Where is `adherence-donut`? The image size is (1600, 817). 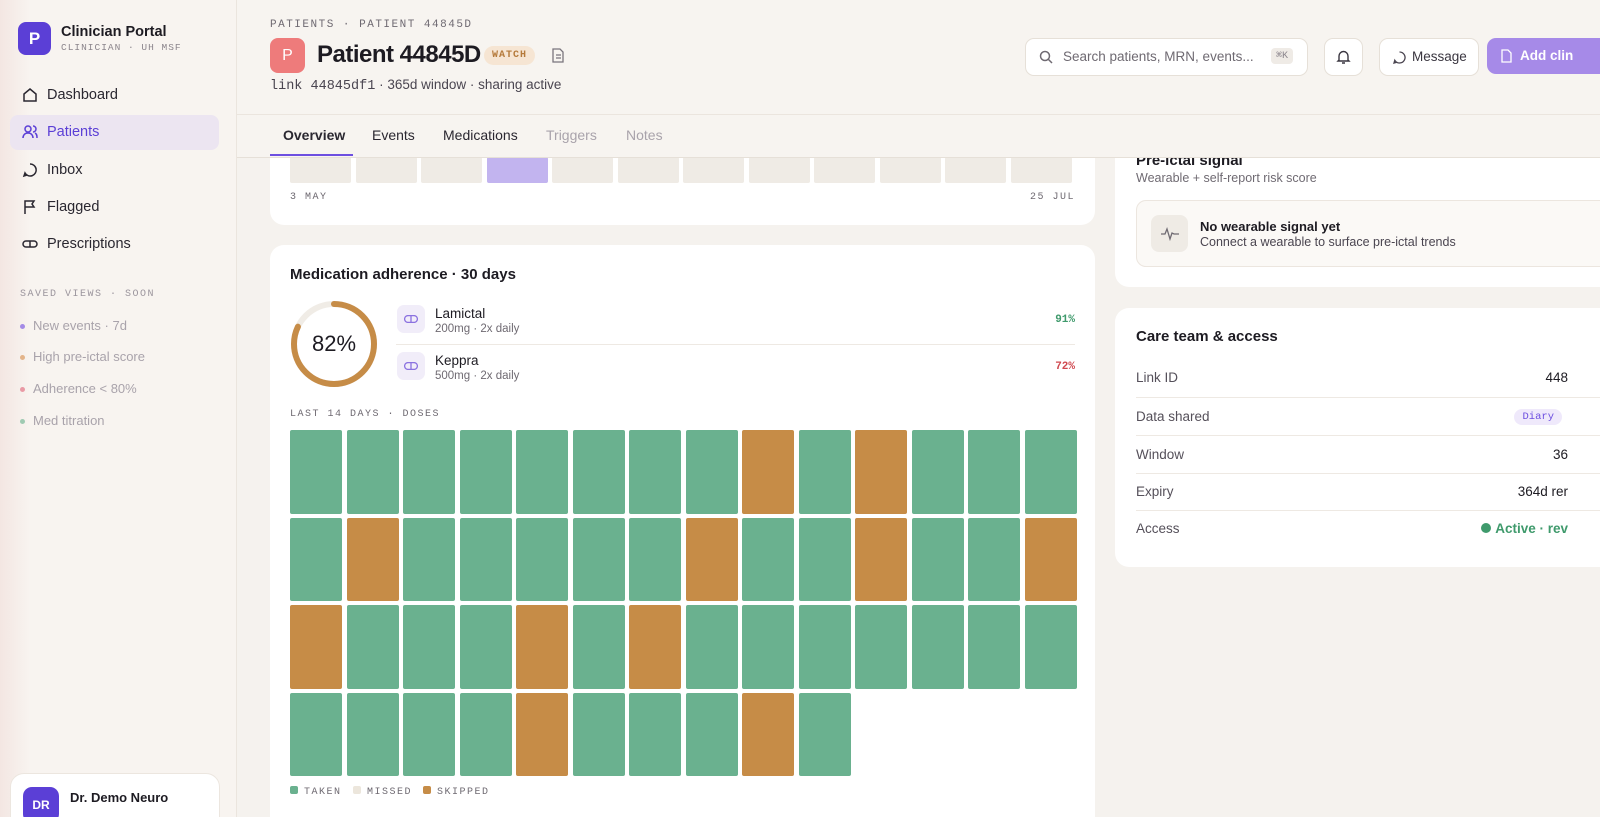
adherence-donut is located at coordinates (334, 344).